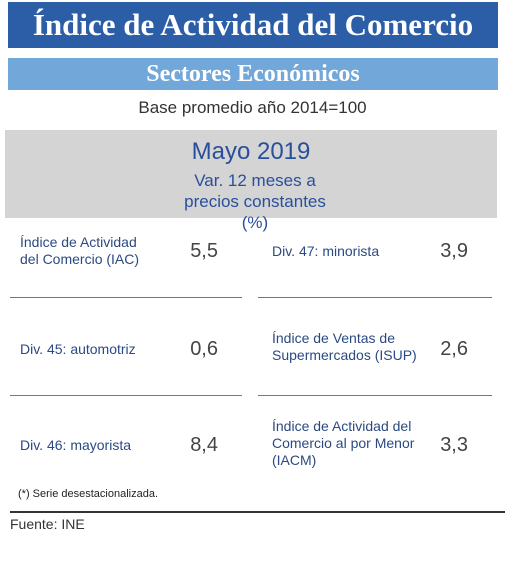 The image size is (520, 575). What do you see at coordinates (88, 494) in the screenshot?
I see `footnote: (*) Serie desestacionalizada.` at bounding box center [88, 494].